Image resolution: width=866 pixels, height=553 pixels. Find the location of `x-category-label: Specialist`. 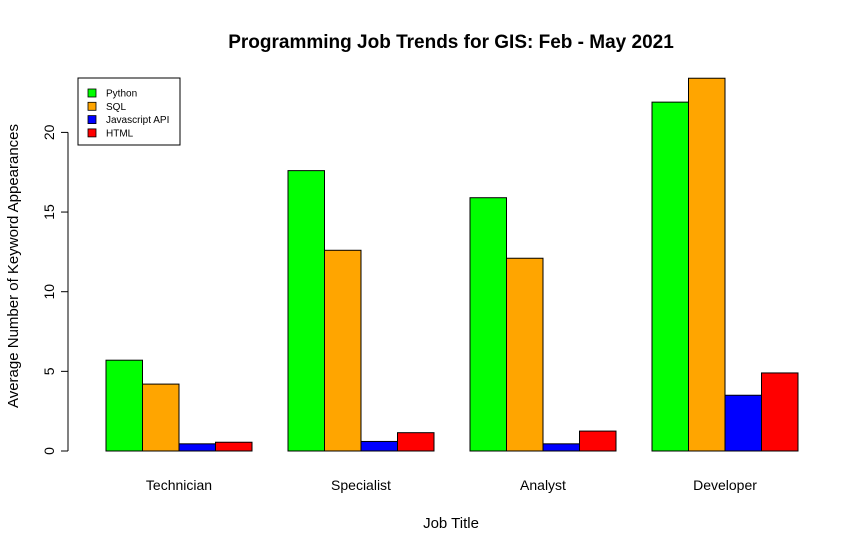

x-category-label: Specialist is located at coordinates (361, 485).